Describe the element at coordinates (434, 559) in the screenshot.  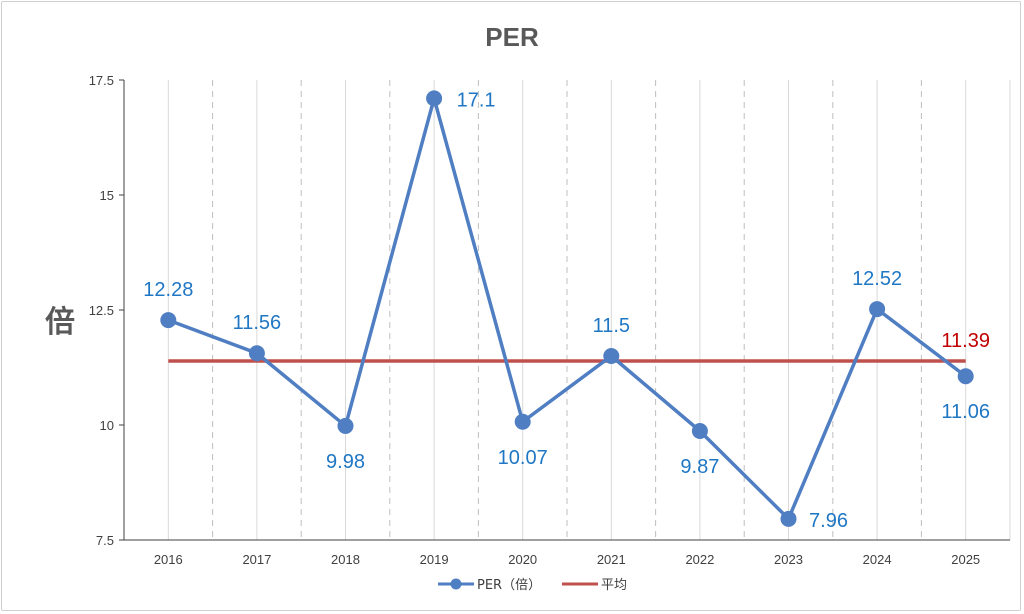
I see `x-tick-label: 2019` at that location.